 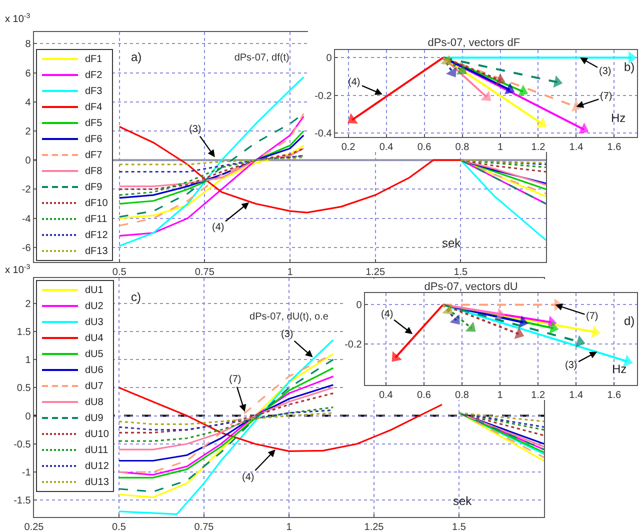 I want to click on x-tick-label: 0.2, so click(x=348, y=148).